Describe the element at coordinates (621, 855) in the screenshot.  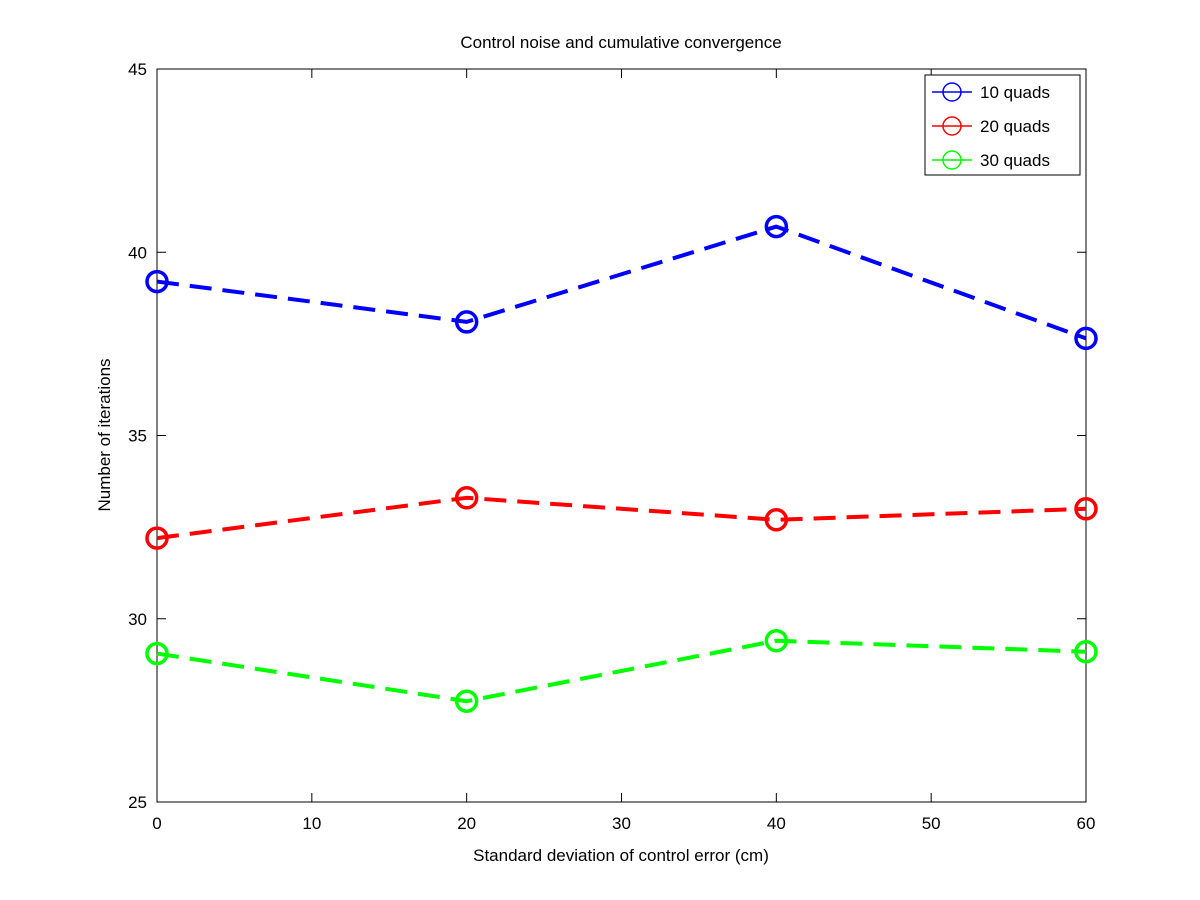
I see `x-axis-title: Standard deviation of control error (cm)` at that location.